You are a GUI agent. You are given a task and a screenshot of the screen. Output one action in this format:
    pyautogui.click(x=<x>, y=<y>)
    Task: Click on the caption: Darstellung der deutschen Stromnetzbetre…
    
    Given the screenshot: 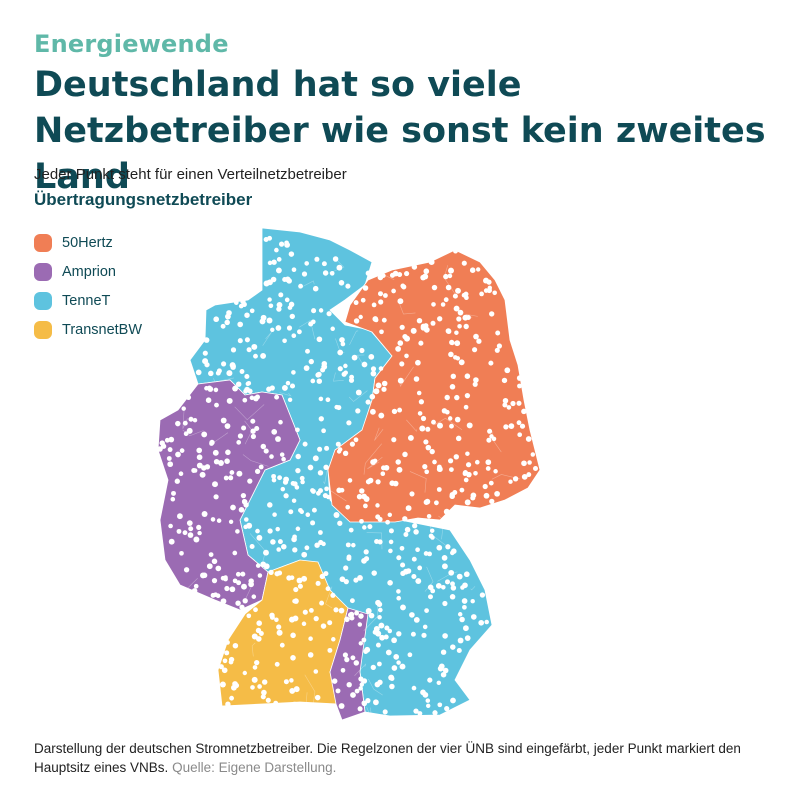 What is the action you would take?
    pyautogui.click(x=404, y=758)
    